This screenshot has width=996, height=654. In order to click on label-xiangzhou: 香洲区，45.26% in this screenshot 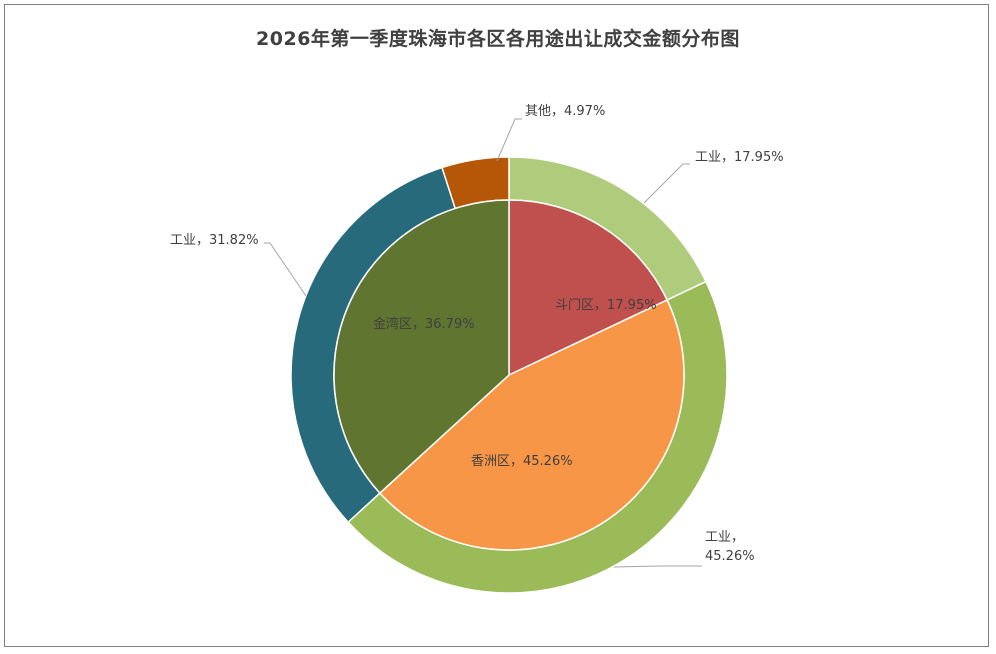, I will do `click(522, 461)`.